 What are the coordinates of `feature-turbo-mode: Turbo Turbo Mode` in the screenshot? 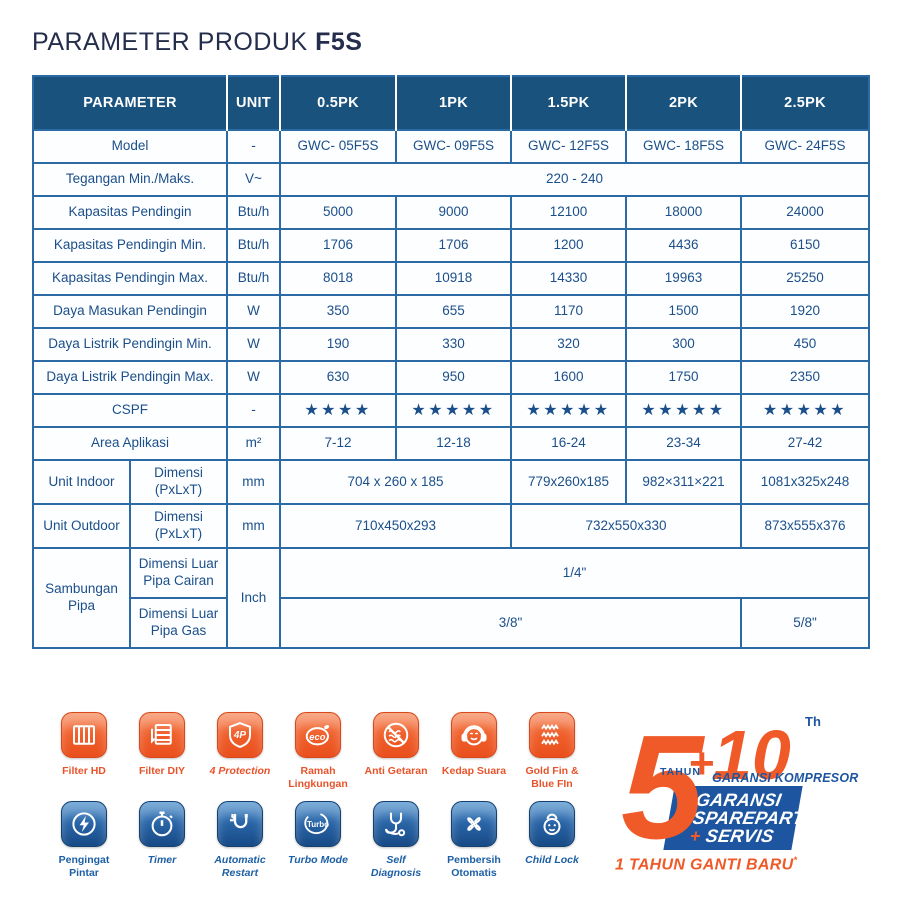 It's located at (318, 840).